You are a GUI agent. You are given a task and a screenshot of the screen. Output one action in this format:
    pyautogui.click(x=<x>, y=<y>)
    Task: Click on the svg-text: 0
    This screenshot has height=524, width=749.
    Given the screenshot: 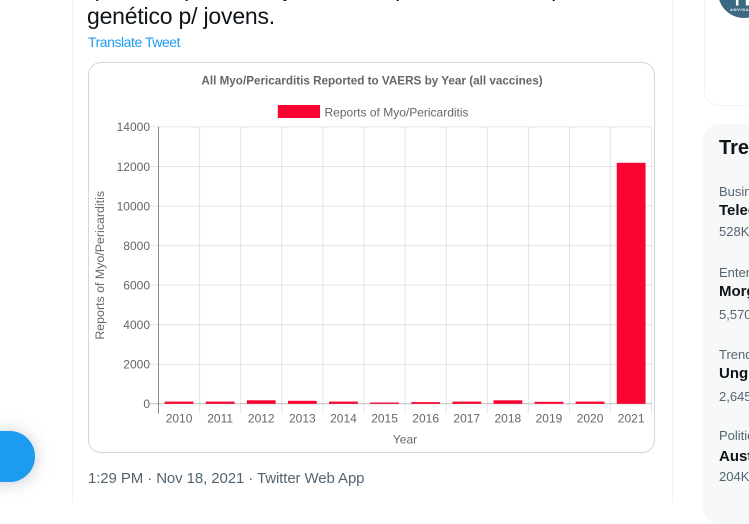 What is the action you would take?
    pyautogui.click(x=146, y=404)
    